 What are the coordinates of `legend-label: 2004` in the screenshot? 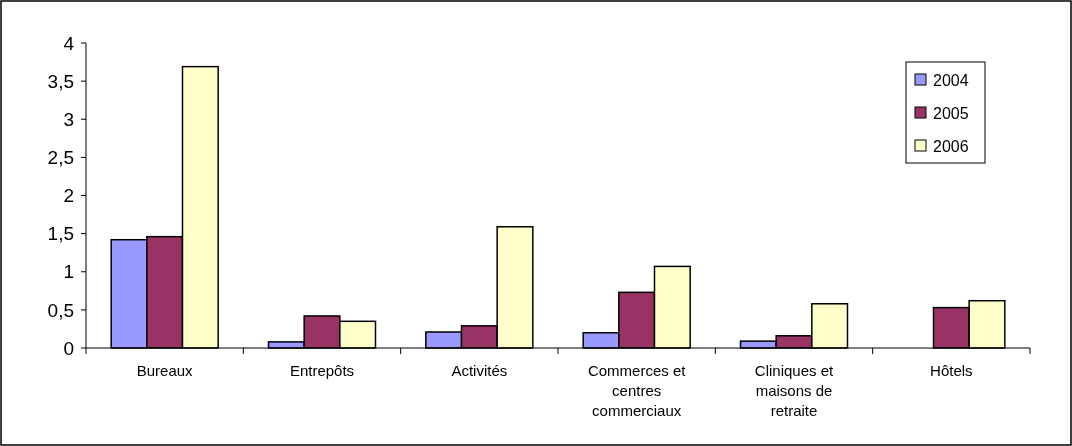 It's located at (951, 80).